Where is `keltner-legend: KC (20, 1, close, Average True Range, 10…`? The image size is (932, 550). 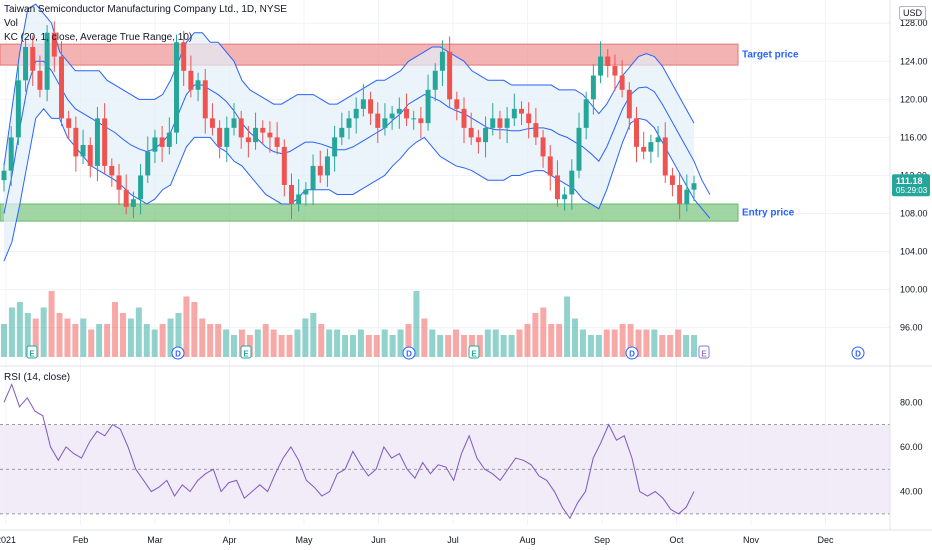 keltner-legend: KC (20, 1, close, Average True Range, 10… is located at coordinates (98, 37).